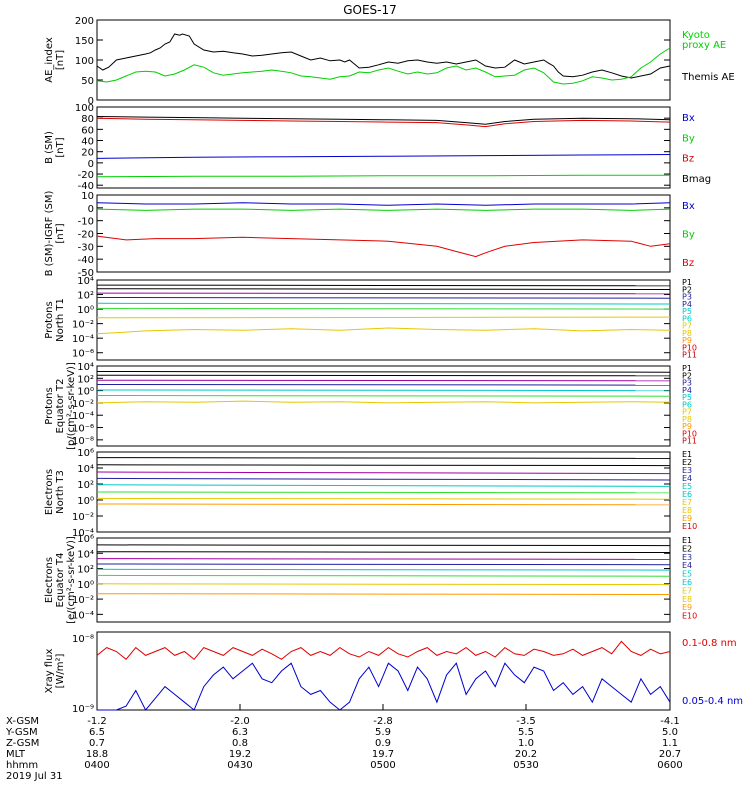 Image resolution: width=750 pixels, height=800 pixels. Describe the element at coordinates (669, 765) in the screenshot. I see `x-axis-value: 0600` at that location.